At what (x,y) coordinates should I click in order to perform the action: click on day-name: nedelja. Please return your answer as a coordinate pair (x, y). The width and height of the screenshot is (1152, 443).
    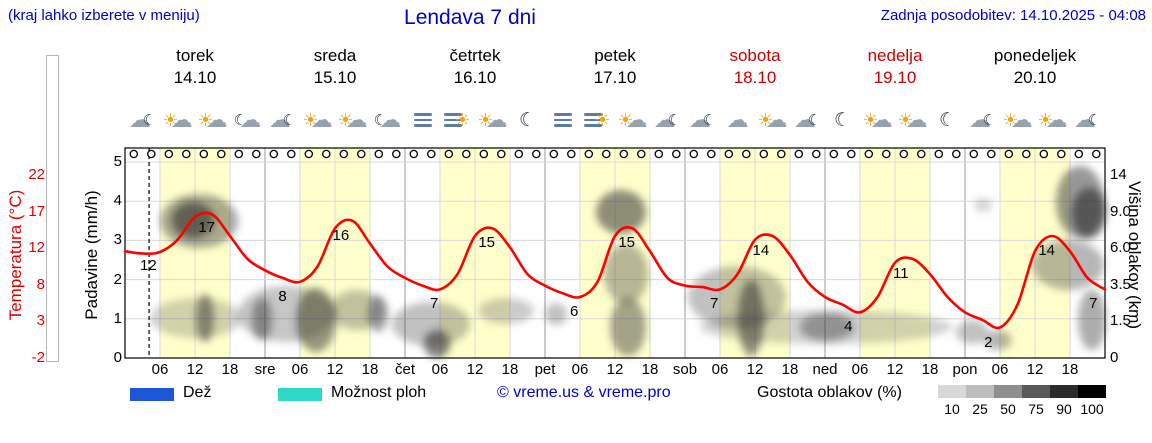
    Looking at the image, I should click on (895, 55).